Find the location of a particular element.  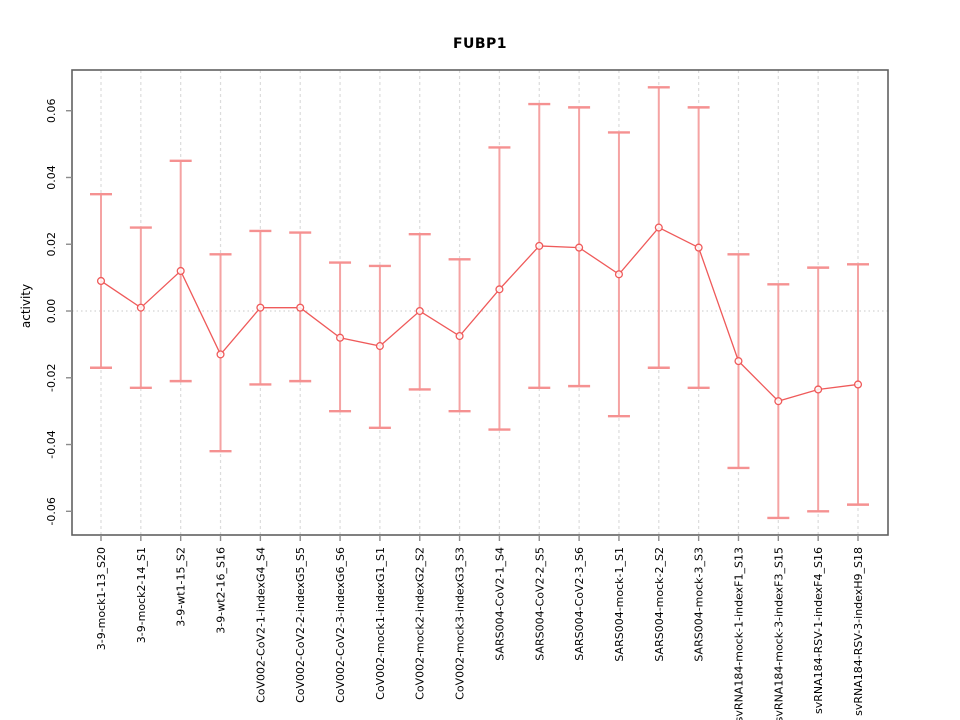

x-tick-label: CoV002-CoV2-2-indexG5_S5 is located at coordinates (300, 625).